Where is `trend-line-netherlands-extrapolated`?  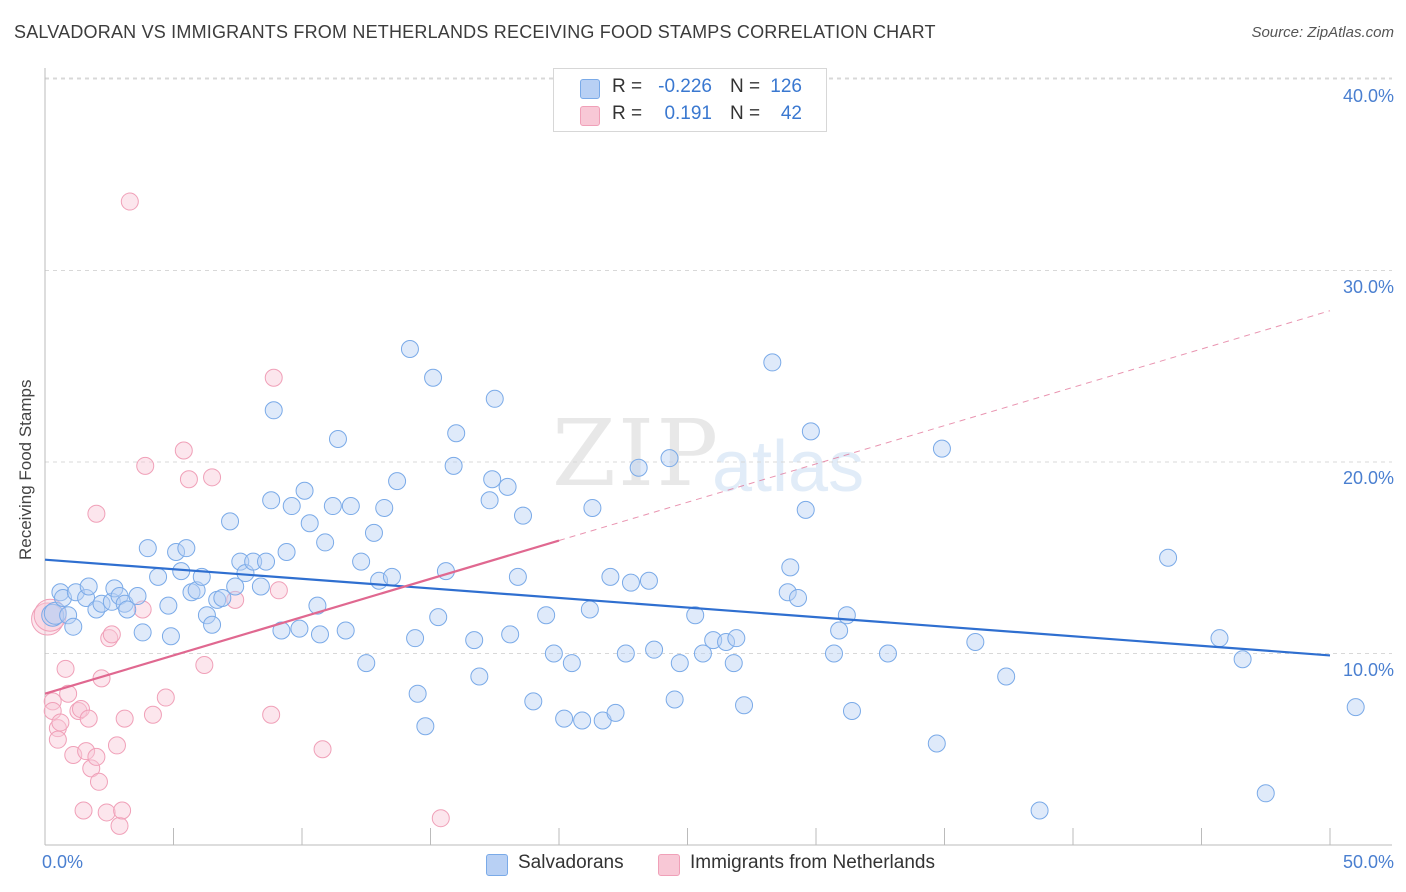
trend-line-netherlands-extrapolated is located at coordinates (944, 425).